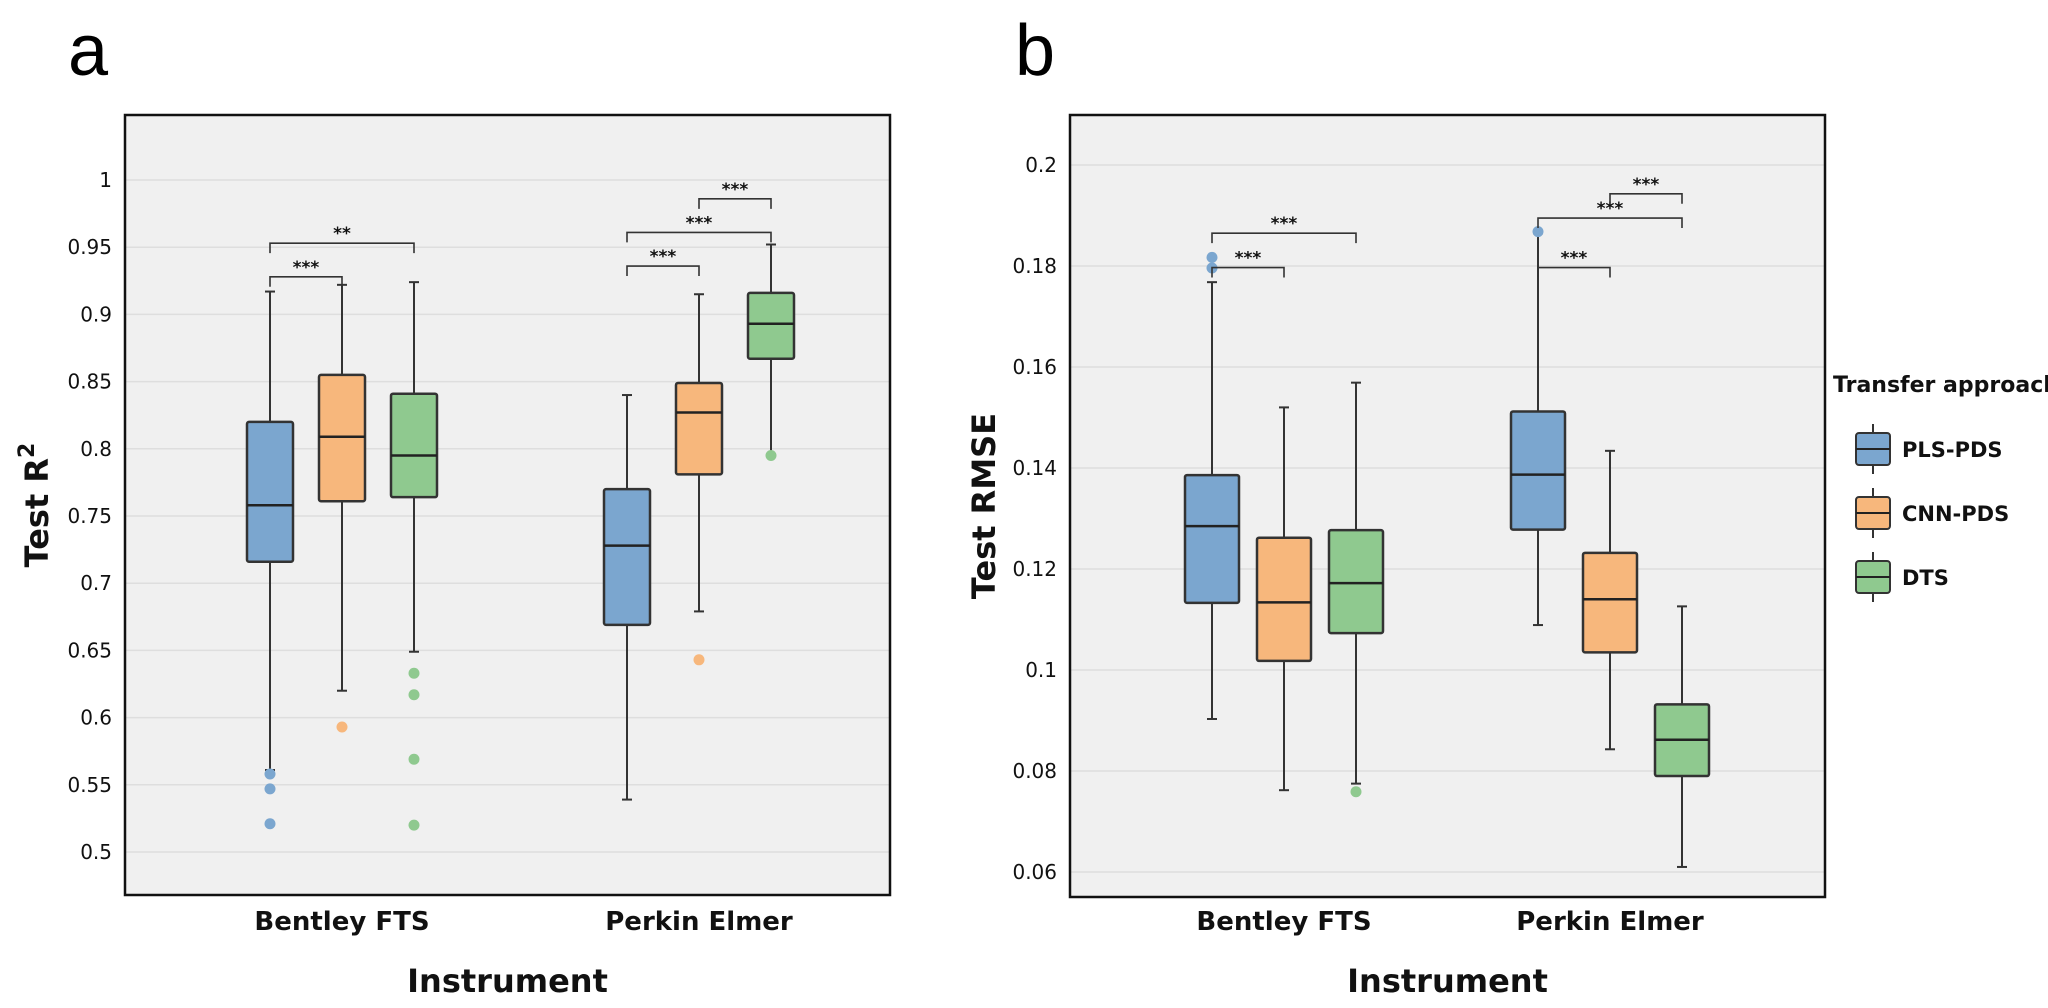 This screenshot has height=1008, width=2048. I want to click on y-tick-label: 0.06, so click(1034, 872).